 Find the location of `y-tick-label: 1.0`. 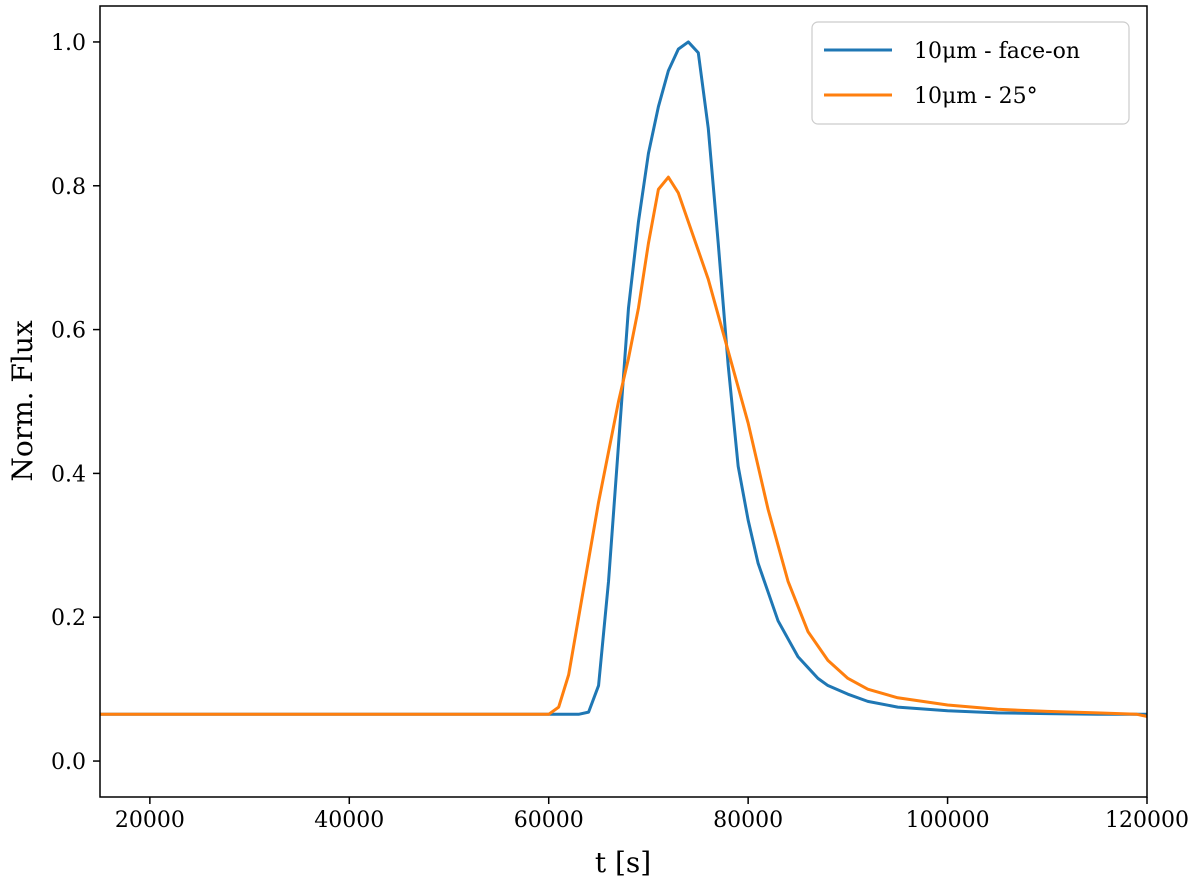

y-tick-label: 1.0 is located at coordinates (68, 43).